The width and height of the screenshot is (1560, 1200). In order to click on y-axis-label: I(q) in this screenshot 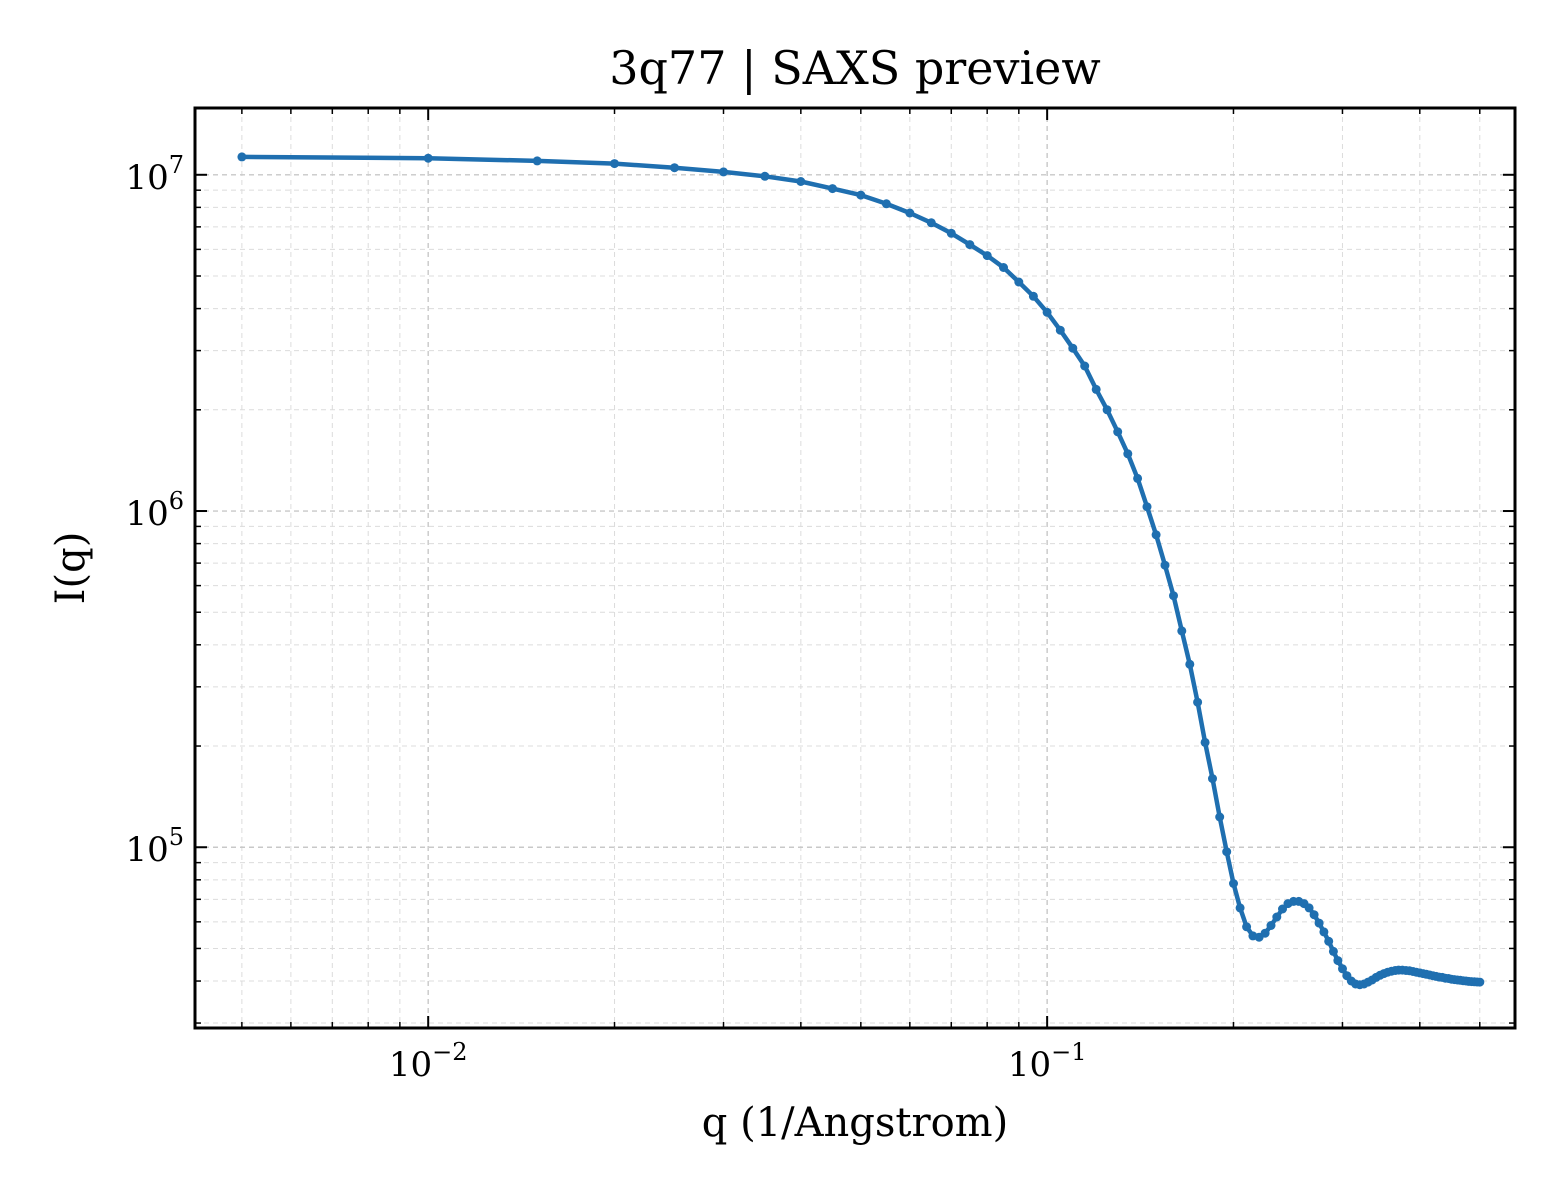, I will do `click(71, 568)`.